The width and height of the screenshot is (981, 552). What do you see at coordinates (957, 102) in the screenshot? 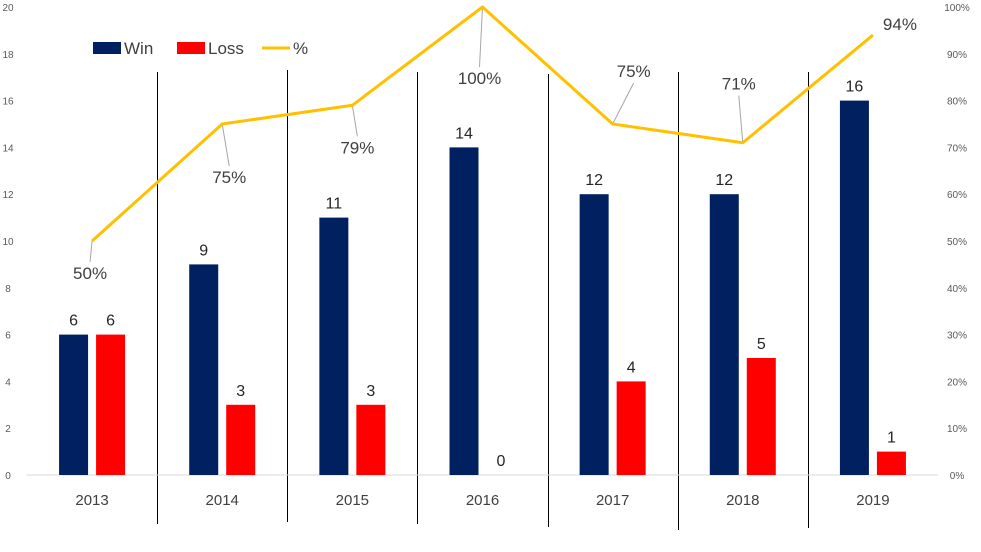
I see `right-tick-label: 80%` at bounding box center [957, 102].